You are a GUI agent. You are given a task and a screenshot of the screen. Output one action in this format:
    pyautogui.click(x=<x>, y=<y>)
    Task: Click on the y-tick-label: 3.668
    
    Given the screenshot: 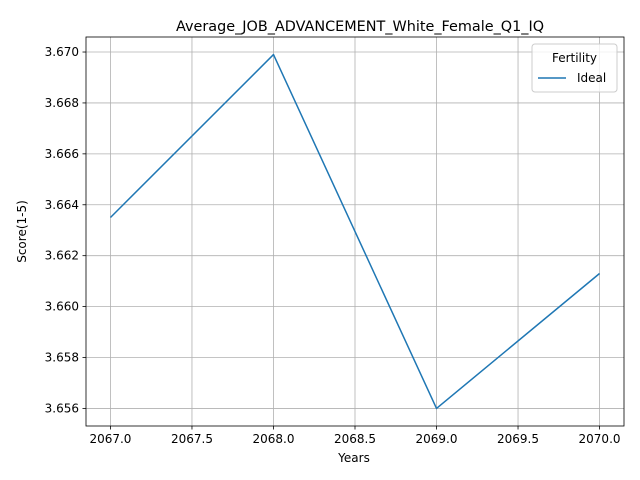 What is the action you would take?
    pyautogui.click(x=62, y=103)
    